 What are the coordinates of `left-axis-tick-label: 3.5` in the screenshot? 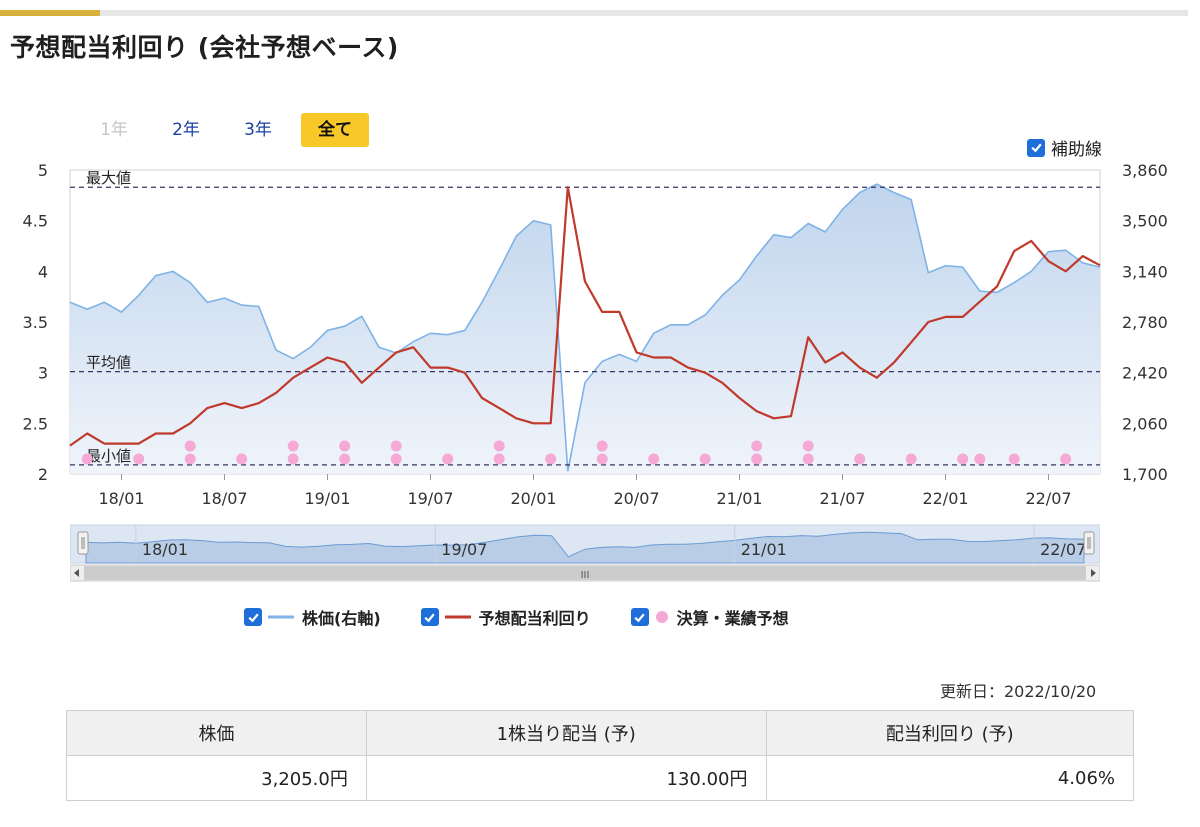 It's located at (35, 322).